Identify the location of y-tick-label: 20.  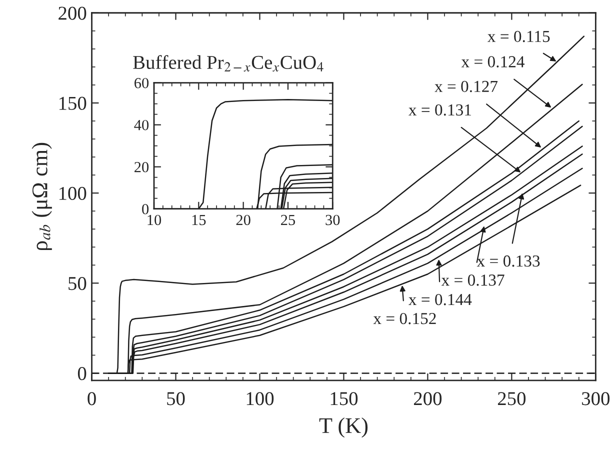
(141, 167).